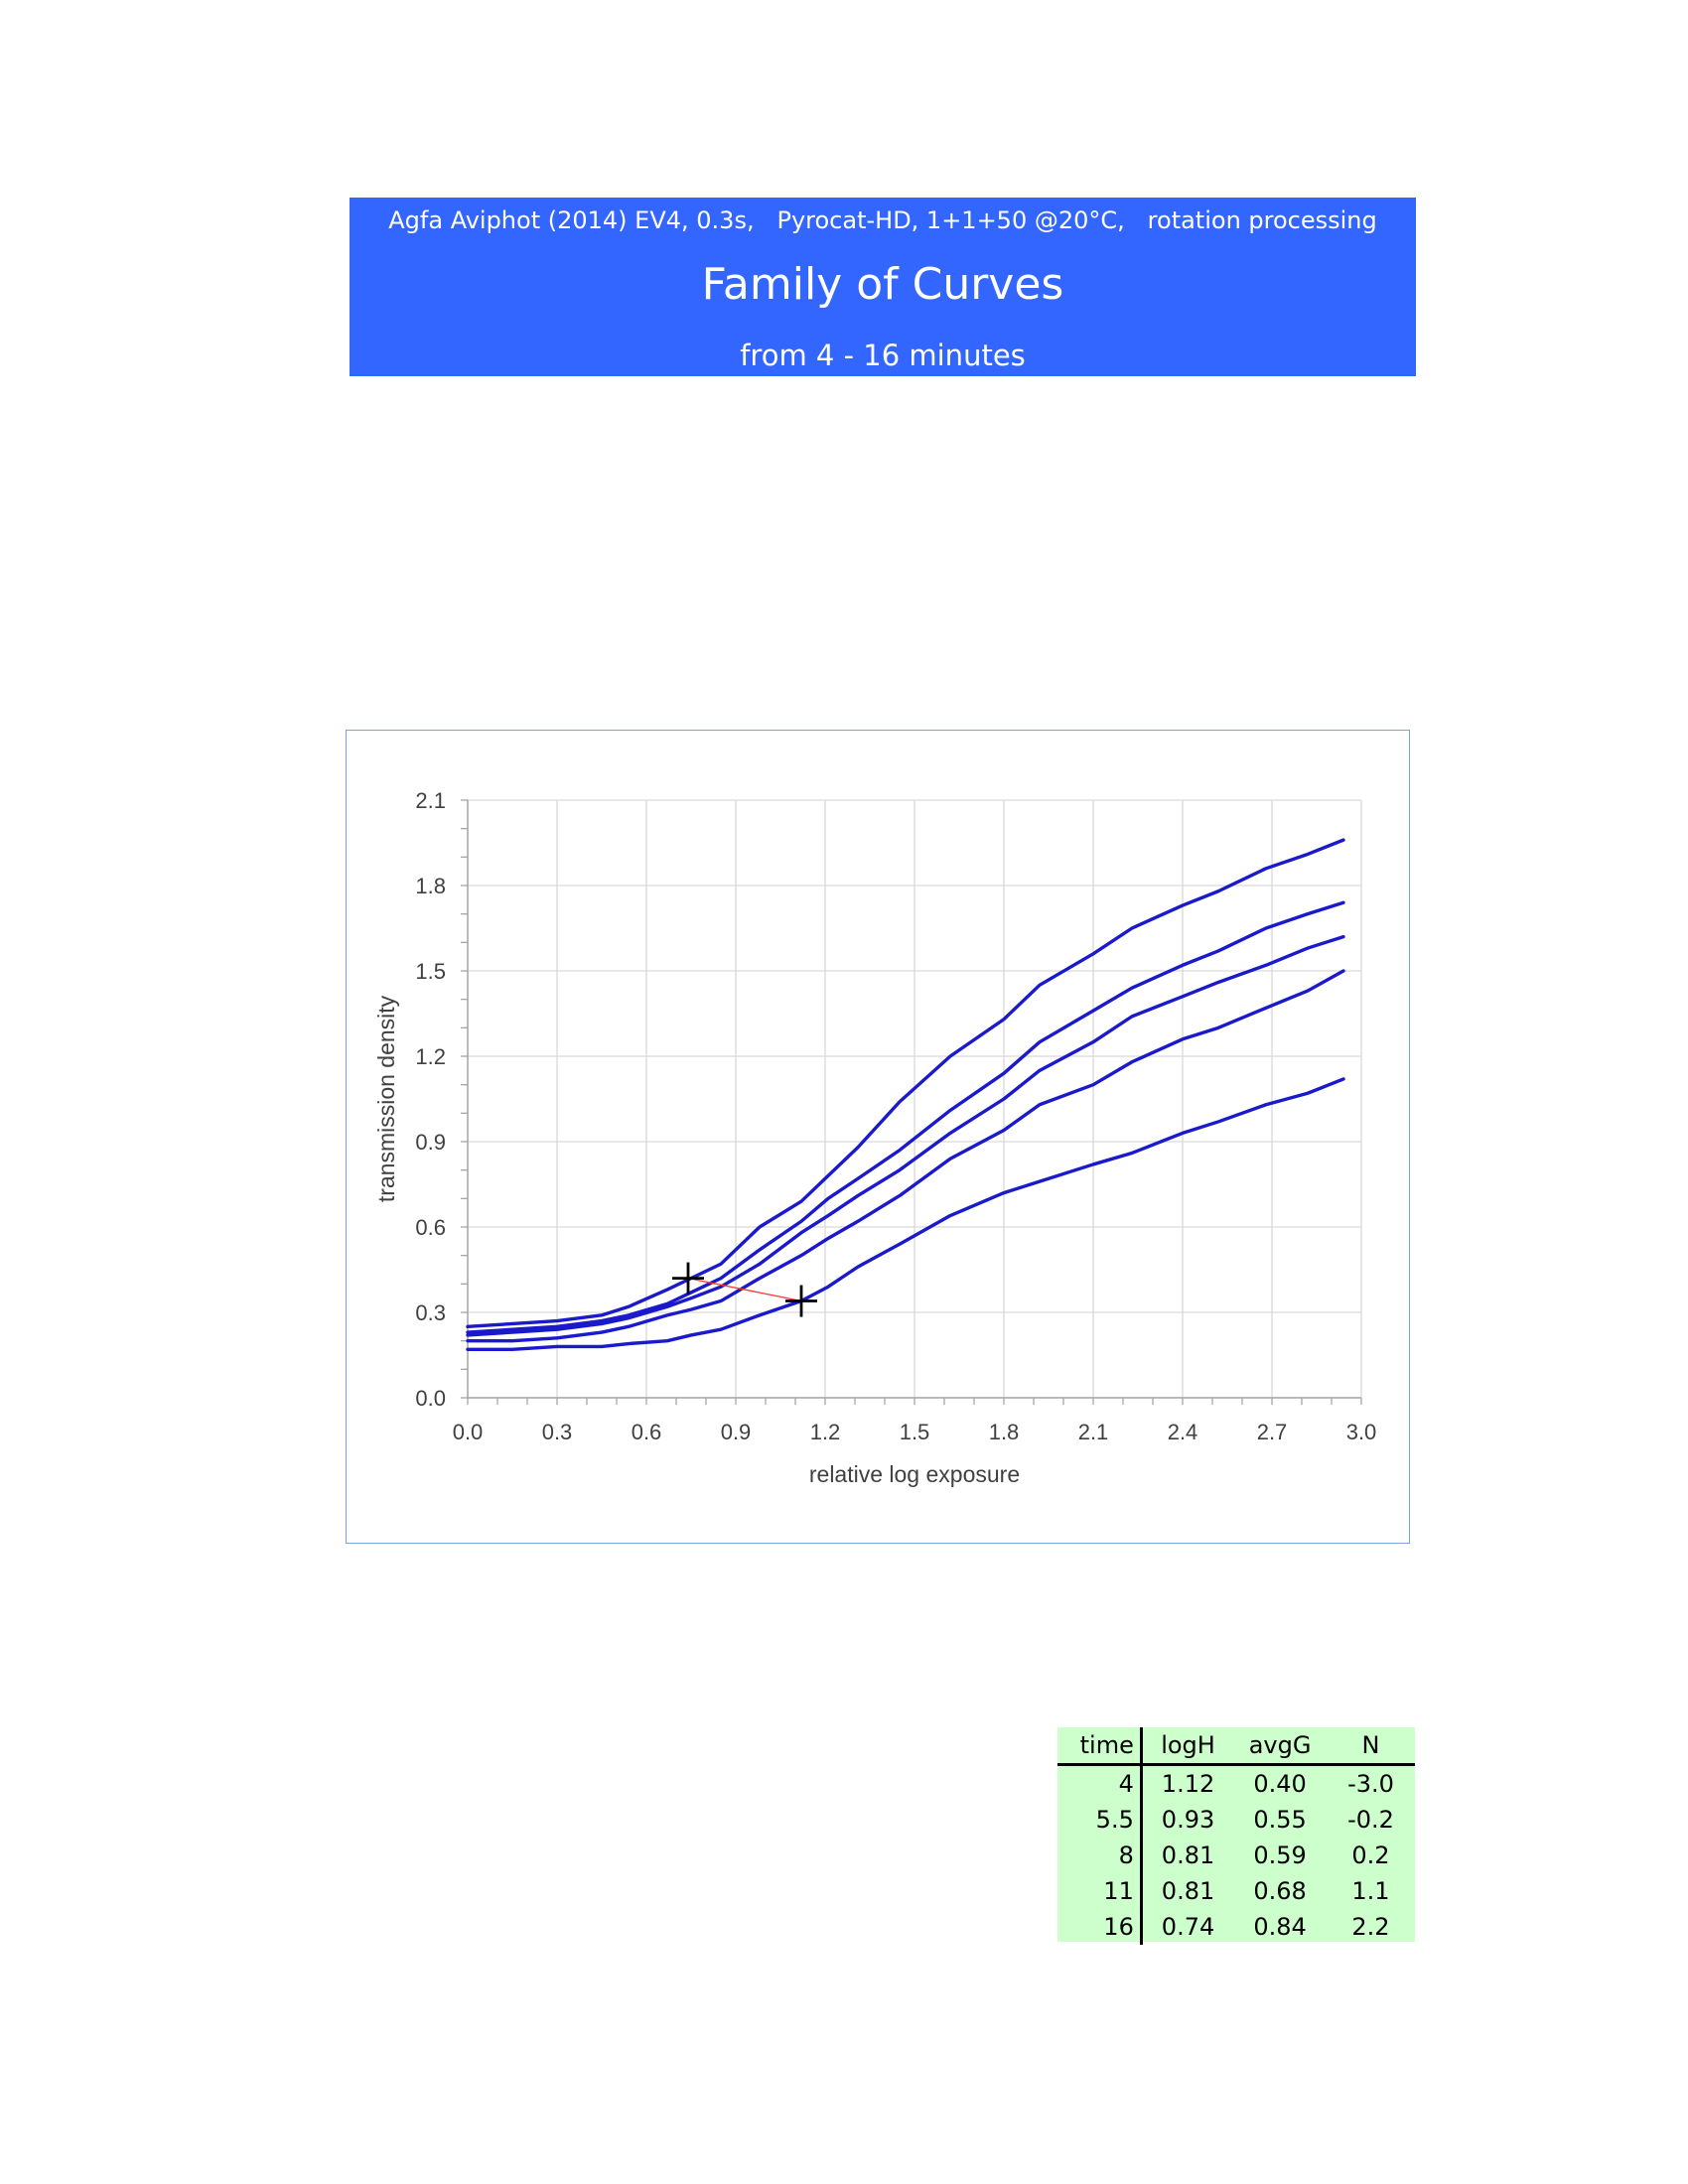  What do you see at coordinates (1100, 1746) in the screenshot?
I see `table-header-time: time` at bounding box center [1100, 1746].